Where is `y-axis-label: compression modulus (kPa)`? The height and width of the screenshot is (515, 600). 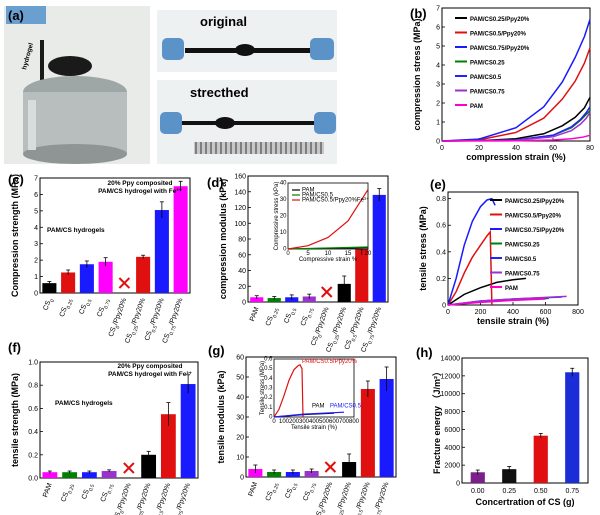
y-axis-label: compression modulus (kPa) is located at coordinates (223, 239).